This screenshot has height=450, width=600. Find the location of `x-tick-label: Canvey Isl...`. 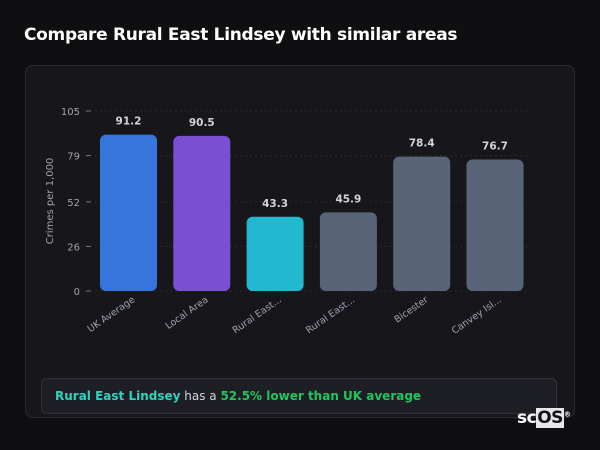

x-tick-label: Canvey Isl... is located at coordinates (477, 315).